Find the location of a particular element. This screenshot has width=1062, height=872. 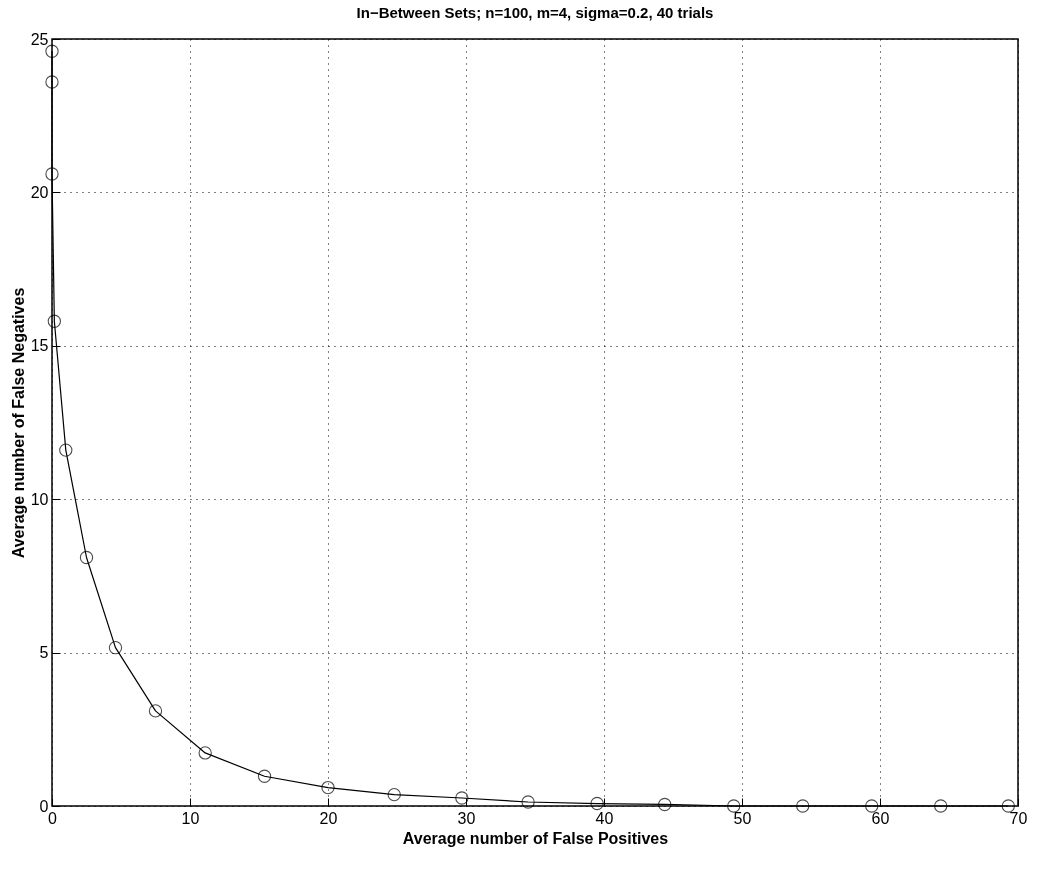

x-tick-label: 10 is located at coordinates (190, 818).